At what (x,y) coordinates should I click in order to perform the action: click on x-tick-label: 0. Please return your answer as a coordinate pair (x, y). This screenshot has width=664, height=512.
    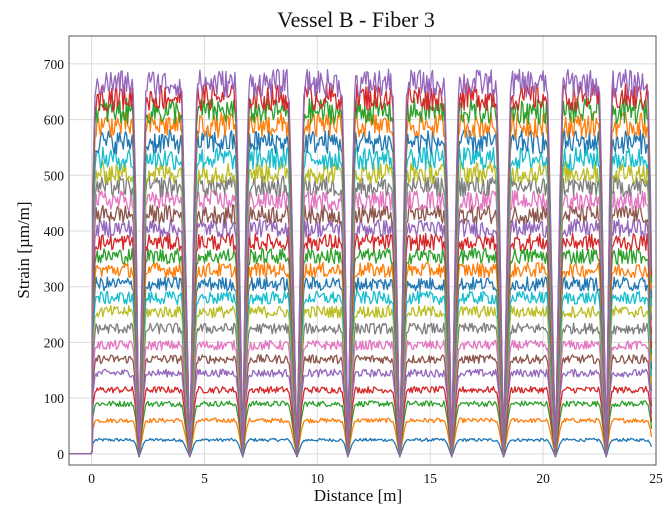
    Looking at the image, I should click on (91, 478).